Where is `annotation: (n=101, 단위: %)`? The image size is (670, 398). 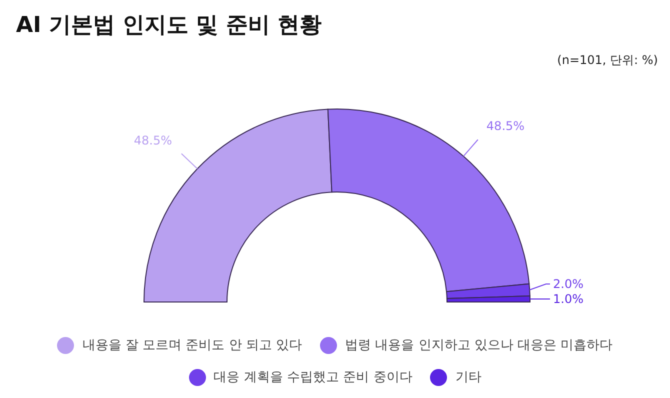
annotation: (n=101, 단위: %) is located at coordinates (607, 60).